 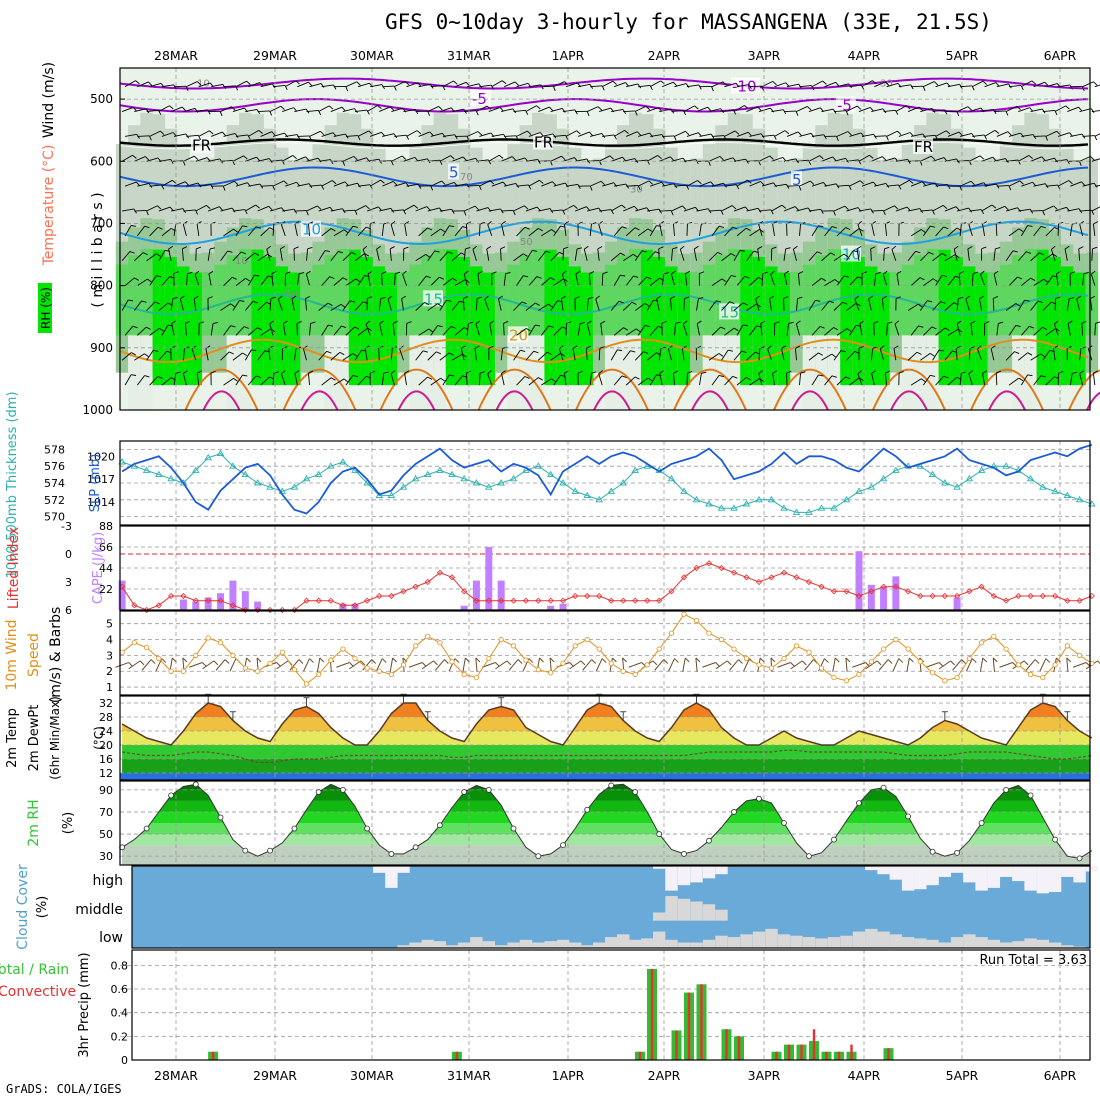 I want to click on cloud-high-bar, so click(x=403, y=869).